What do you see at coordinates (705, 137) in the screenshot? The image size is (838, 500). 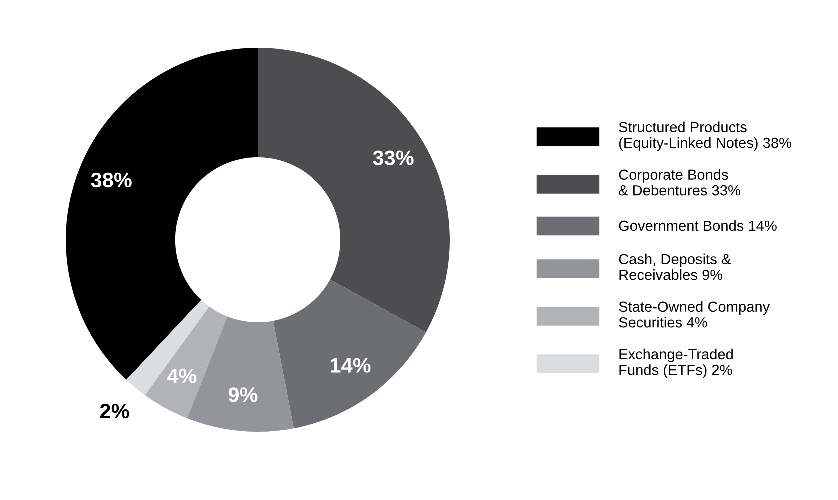 I see `legend-label: Structured Products (Equity-Linked Notes) 38%` at bounding box center [705, 137].